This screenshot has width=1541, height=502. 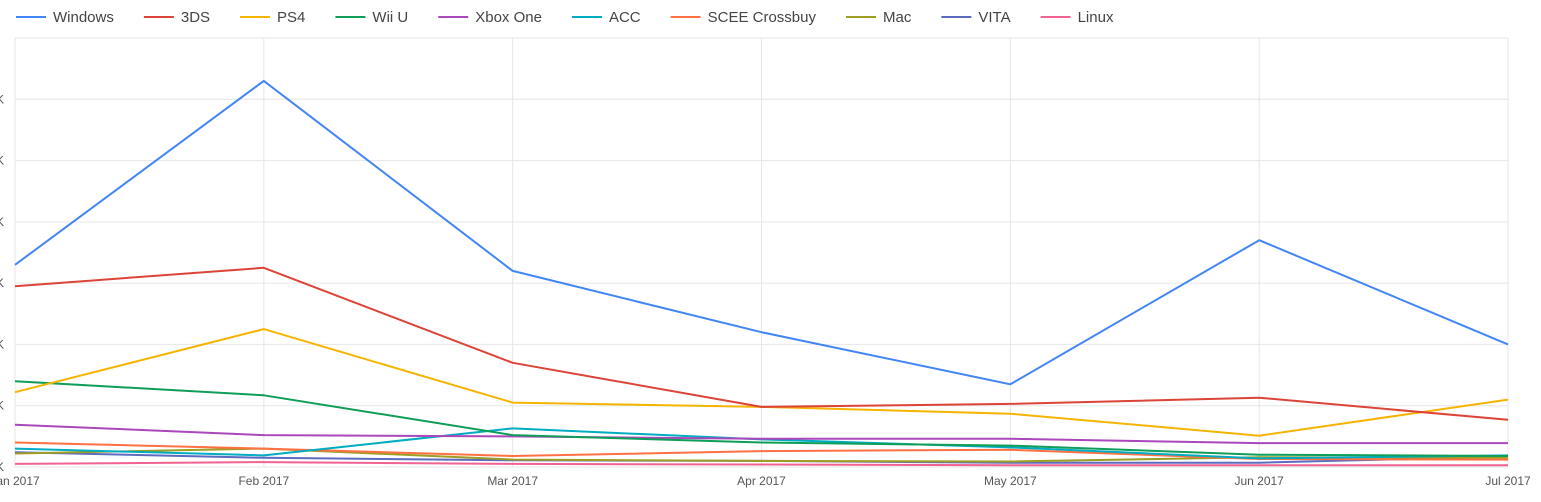 I want to click on legend-item-xbox-one: Xbox One, so click(x=490, y=17).